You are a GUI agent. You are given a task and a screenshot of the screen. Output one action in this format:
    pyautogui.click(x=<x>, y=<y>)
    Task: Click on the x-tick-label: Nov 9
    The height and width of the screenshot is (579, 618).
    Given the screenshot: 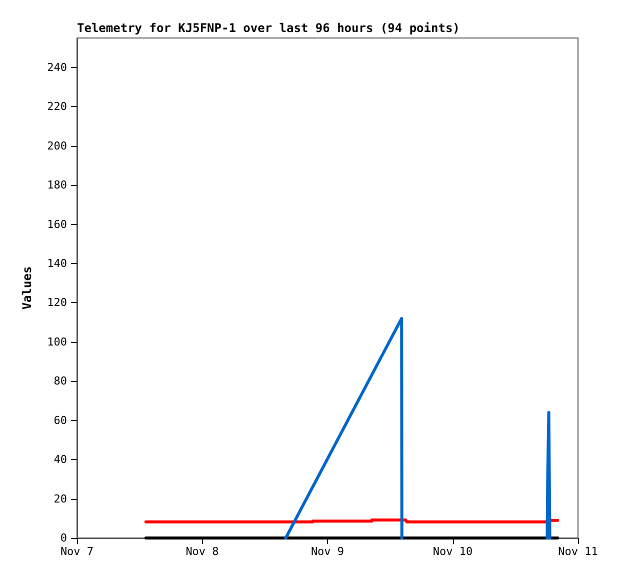 What is the action you would take?
    pyautogui.click(x=327, y=551)
    